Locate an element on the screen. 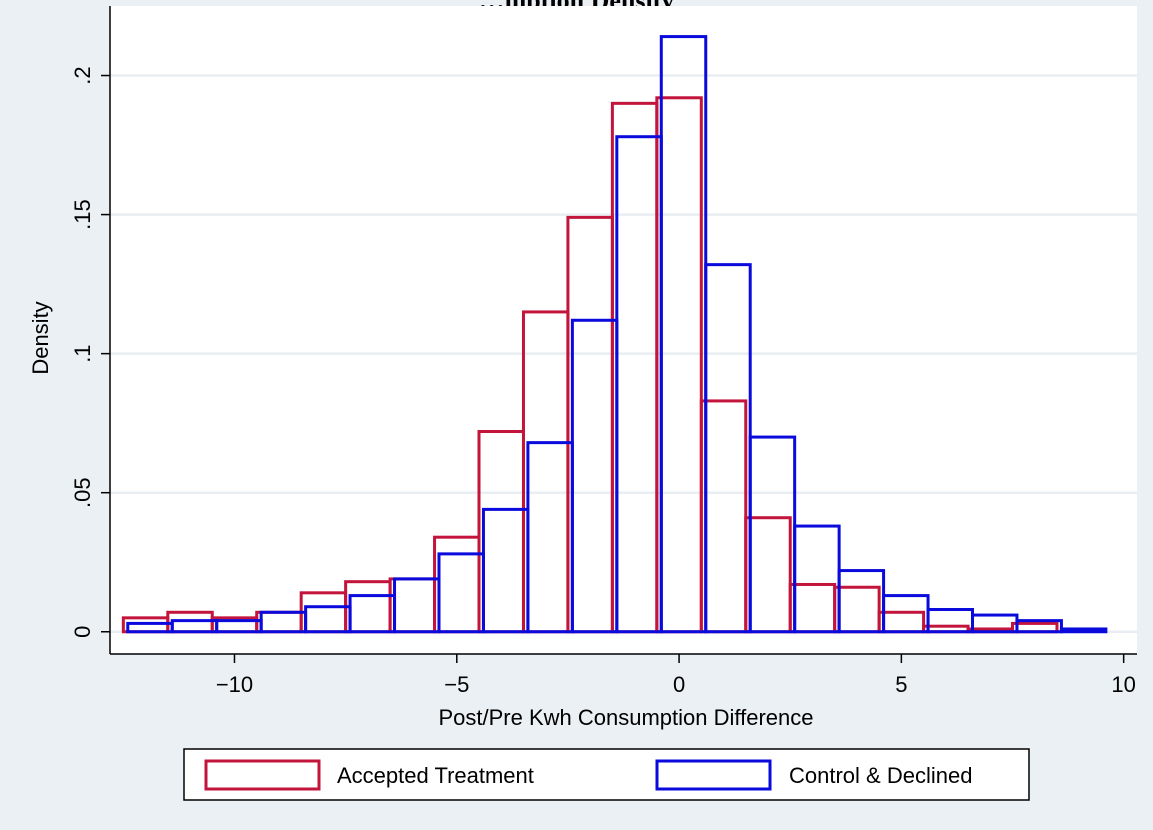 Image resolution: width=1153 pixels, height=830 pixels. x-tick-label: 5 is located at coordinates (901, 684).